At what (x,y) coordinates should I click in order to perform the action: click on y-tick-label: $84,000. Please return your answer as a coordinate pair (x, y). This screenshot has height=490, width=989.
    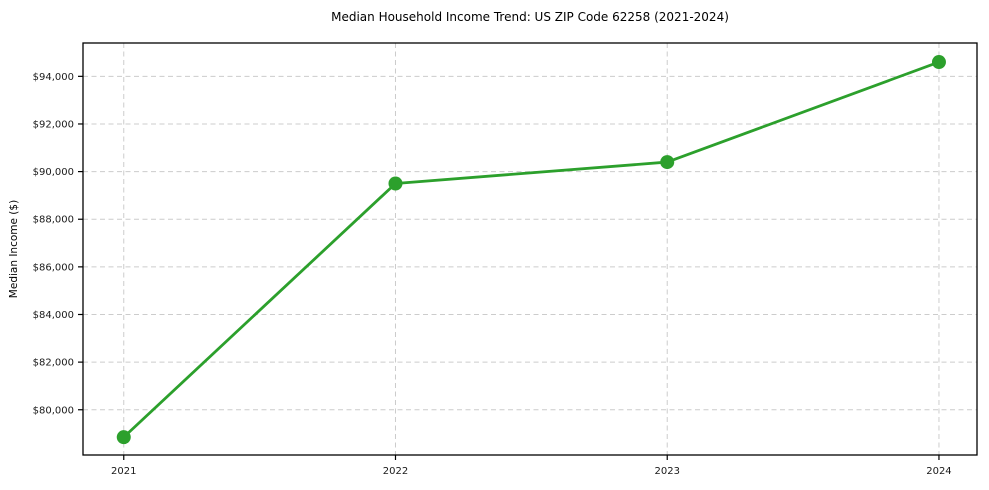
    Looking at the image, I should click on (53, 315).